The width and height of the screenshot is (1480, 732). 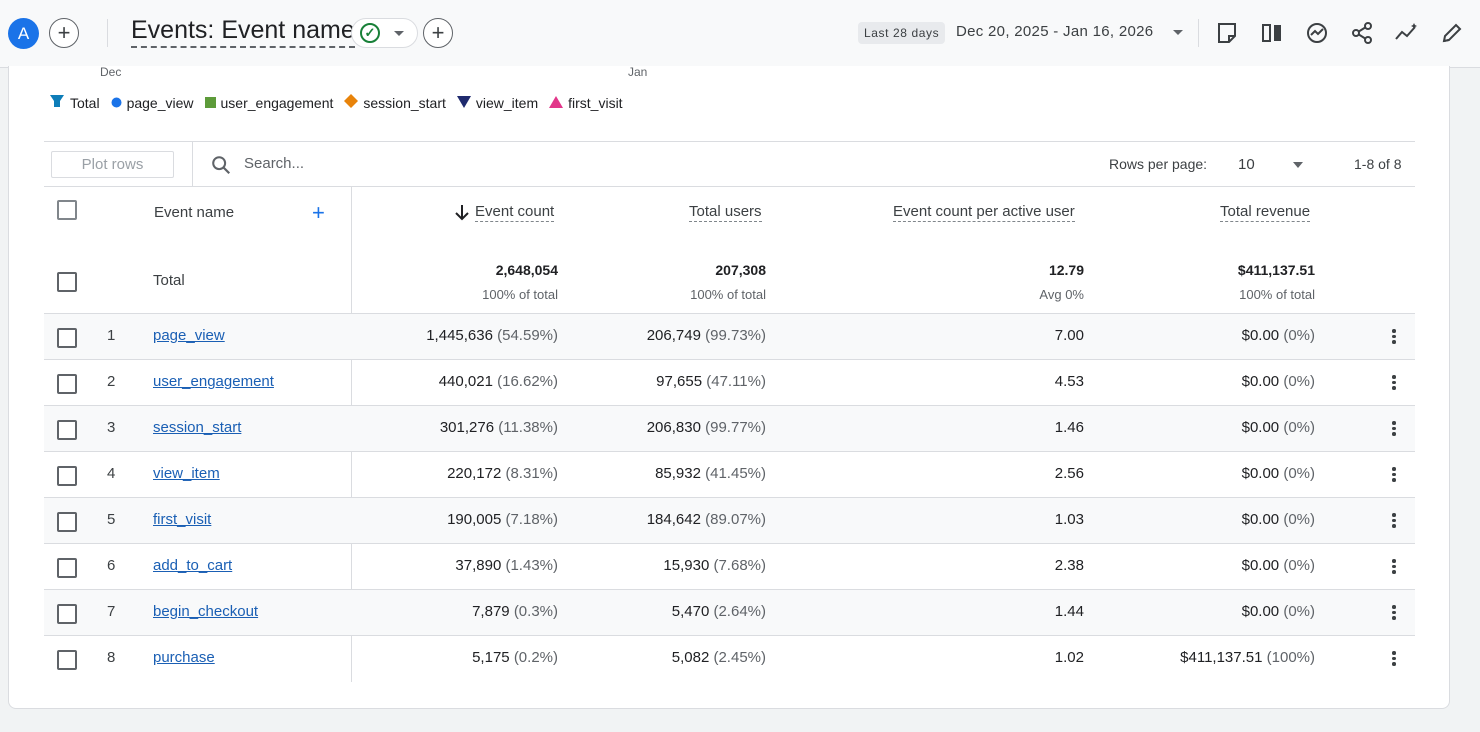 I want to click on save-report-icon, so click(x=1227, y=33).